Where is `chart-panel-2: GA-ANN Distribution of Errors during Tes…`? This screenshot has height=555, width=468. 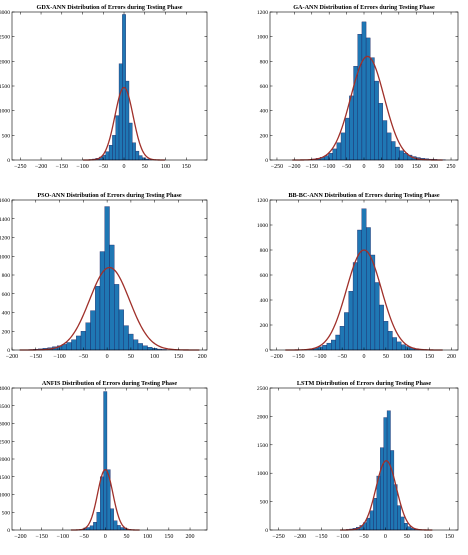 chart-panel-2: GA-ANN Distribution of Errors during Tes… is located at coordinates (357, 87).